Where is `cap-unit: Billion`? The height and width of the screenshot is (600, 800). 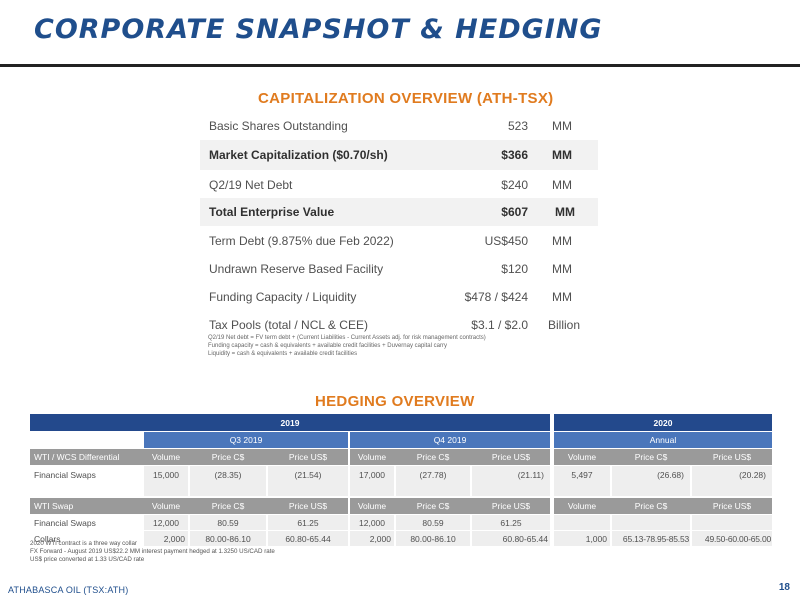 cap-unit: Billion is located at coordinates (564, 325).